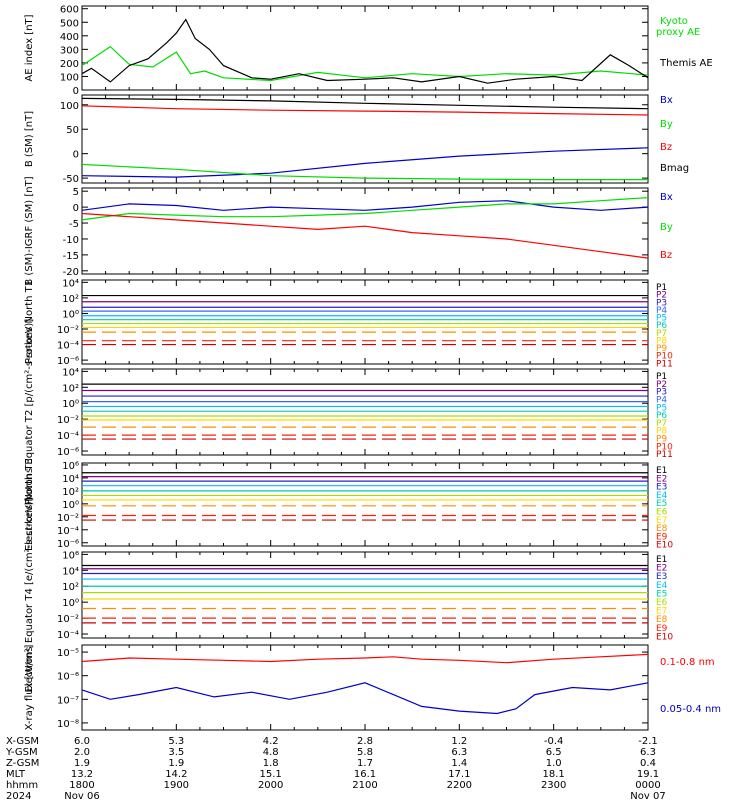  What do you see at coordinates (271, 763) in the screenshot?
I see `x-row-value: 1.8` at bounding box center [271, 763].